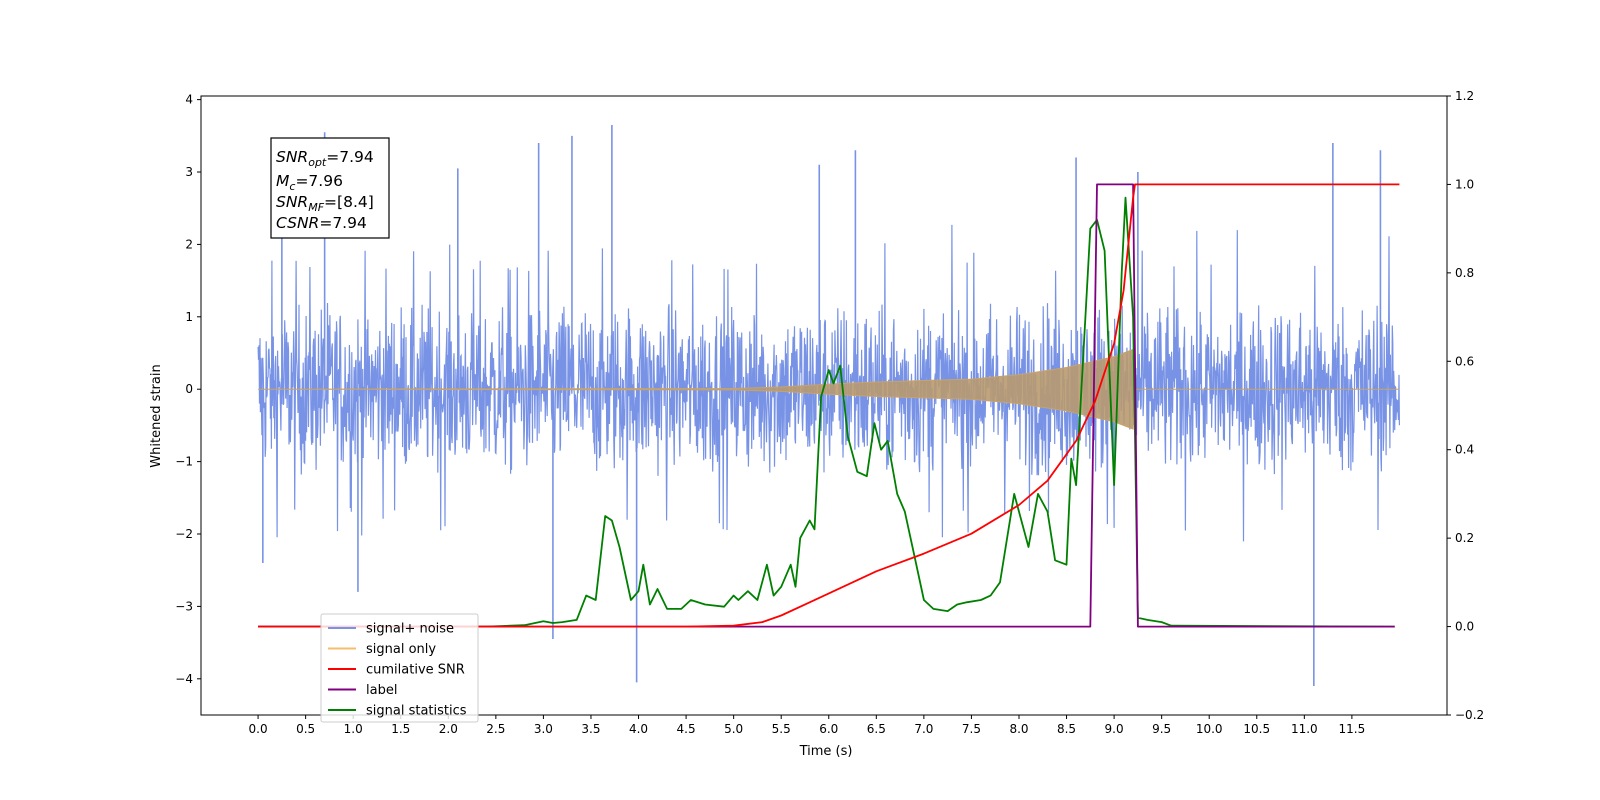  Describe the element at coordinates (309, 182) in the screenshot. I see `mc-label: Mc=7.96` at that location.